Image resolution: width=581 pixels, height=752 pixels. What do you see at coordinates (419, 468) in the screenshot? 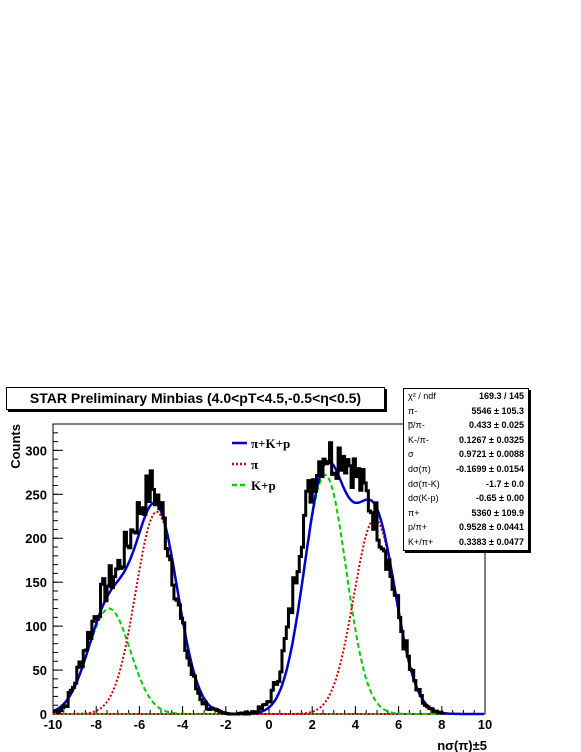
I see `stats-label: dσ(π)` at bounding box center [419, 468].